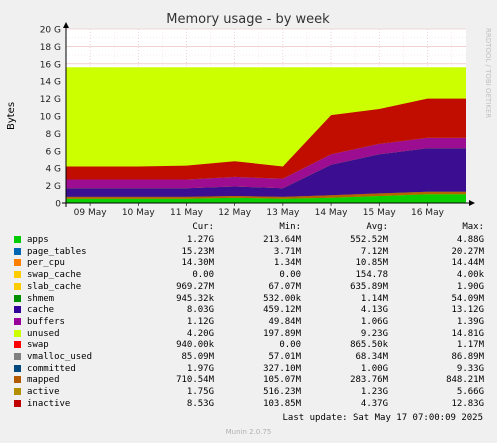 Image resolution: width=497 pixels, height=443 pixels. What do you see at coordinates (197, 251) in the screenshot?
I see `legend-cur: 15.23M` at bounding box center [197, 251].